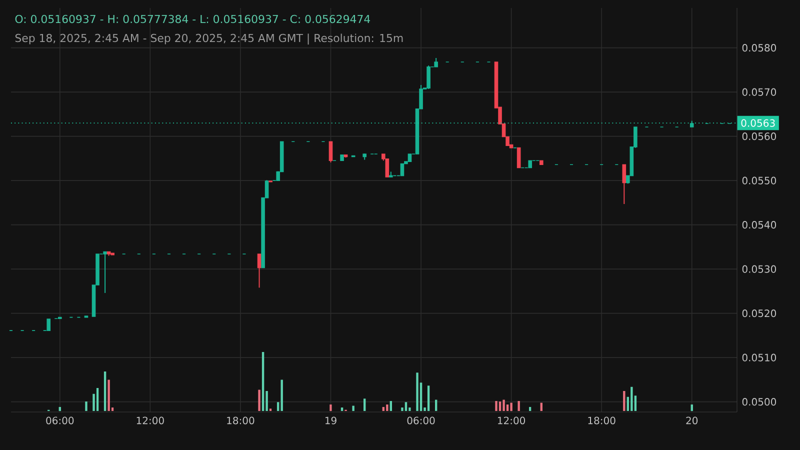  What do you see at coordinates (759, 92) in the screenshot?
I see `y-tick-label: 0.0570` at bounding box center [759, 92].